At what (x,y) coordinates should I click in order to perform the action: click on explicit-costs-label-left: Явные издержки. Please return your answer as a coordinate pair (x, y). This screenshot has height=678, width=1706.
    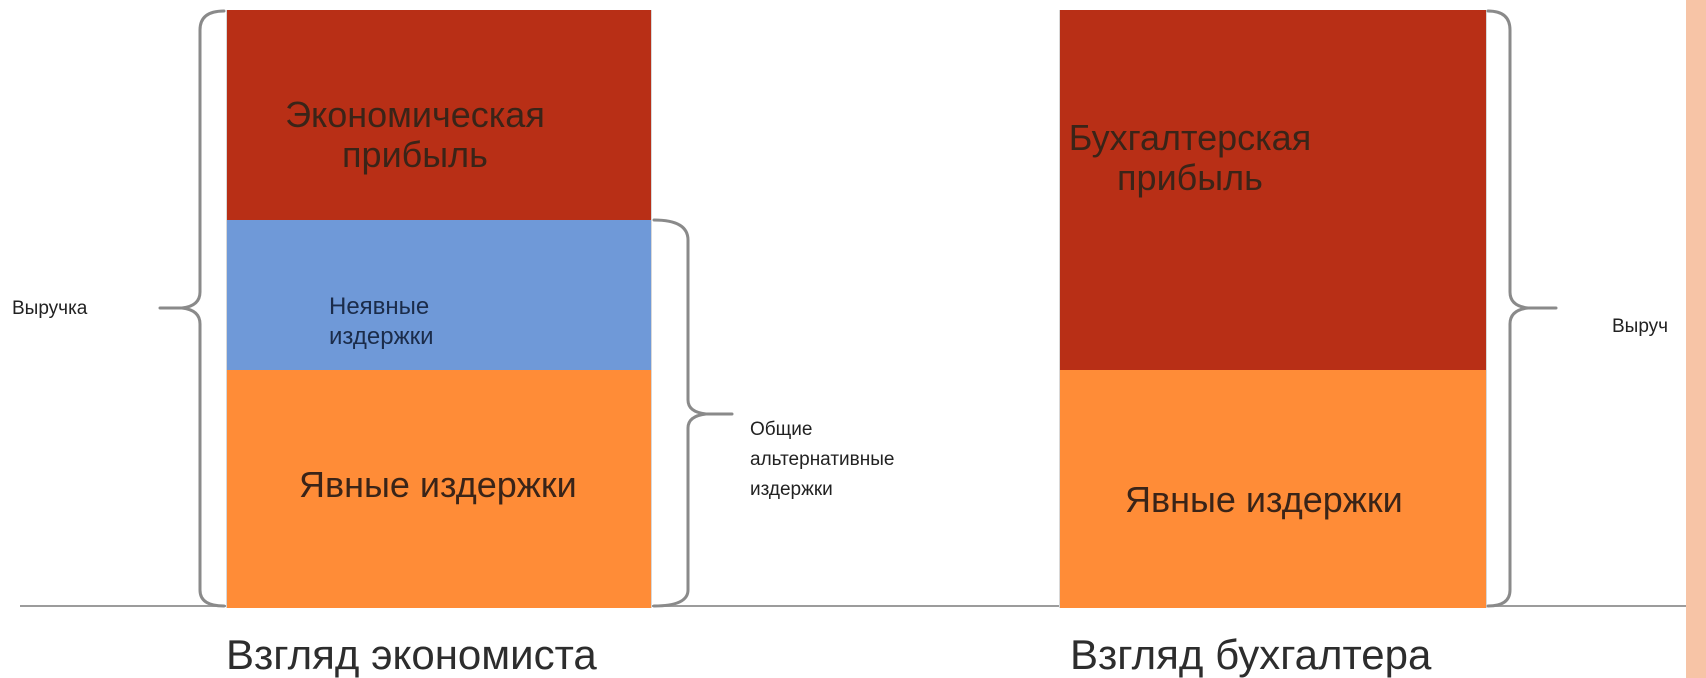
    Looking at the image, I should click on (438, 484).